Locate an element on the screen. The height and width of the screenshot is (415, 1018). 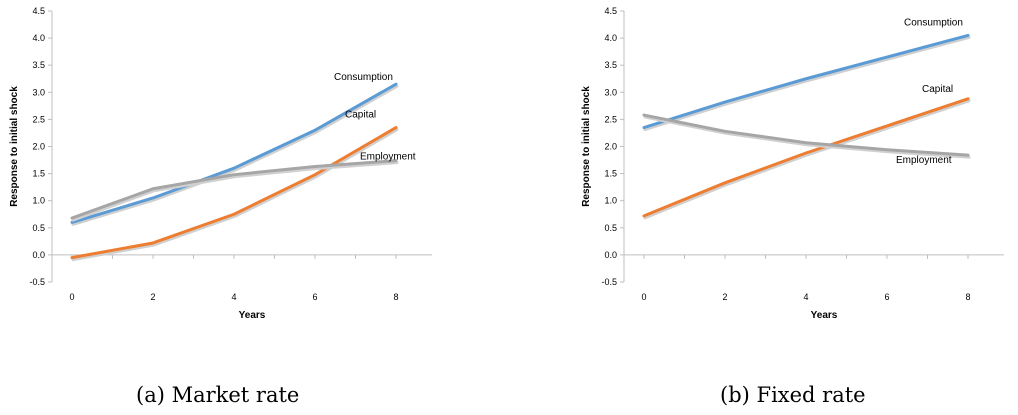
caption-fixed-rate: (b) Fixed rate is located at coordinates (793, 395).